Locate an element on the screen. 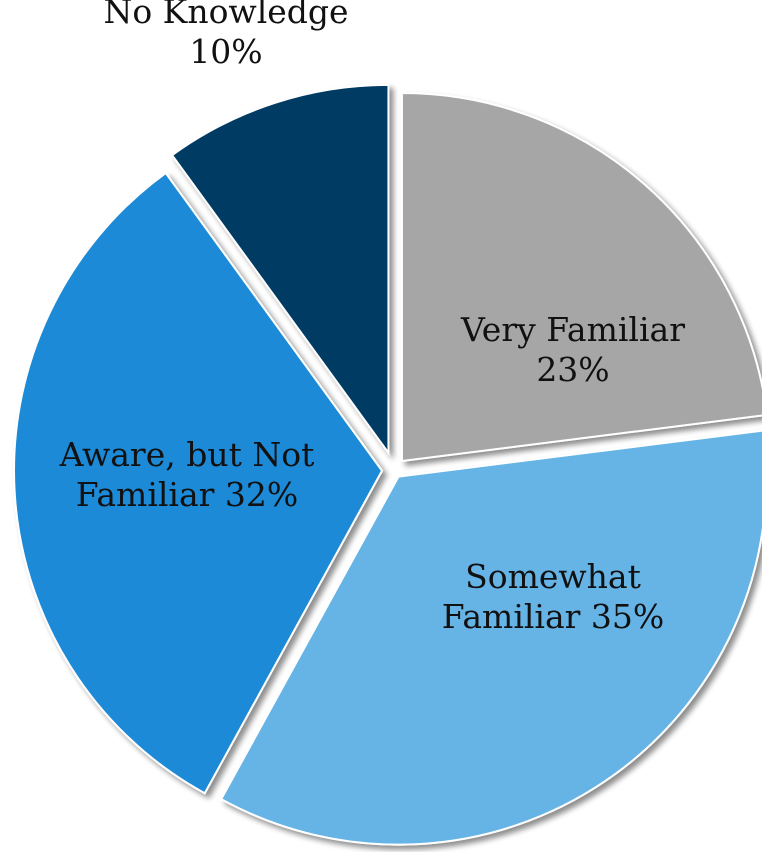 The height and width of the screenshot is (852, 762). data-label-very-familiar: Very Familiar 23% is located at coordinates (572, 349).